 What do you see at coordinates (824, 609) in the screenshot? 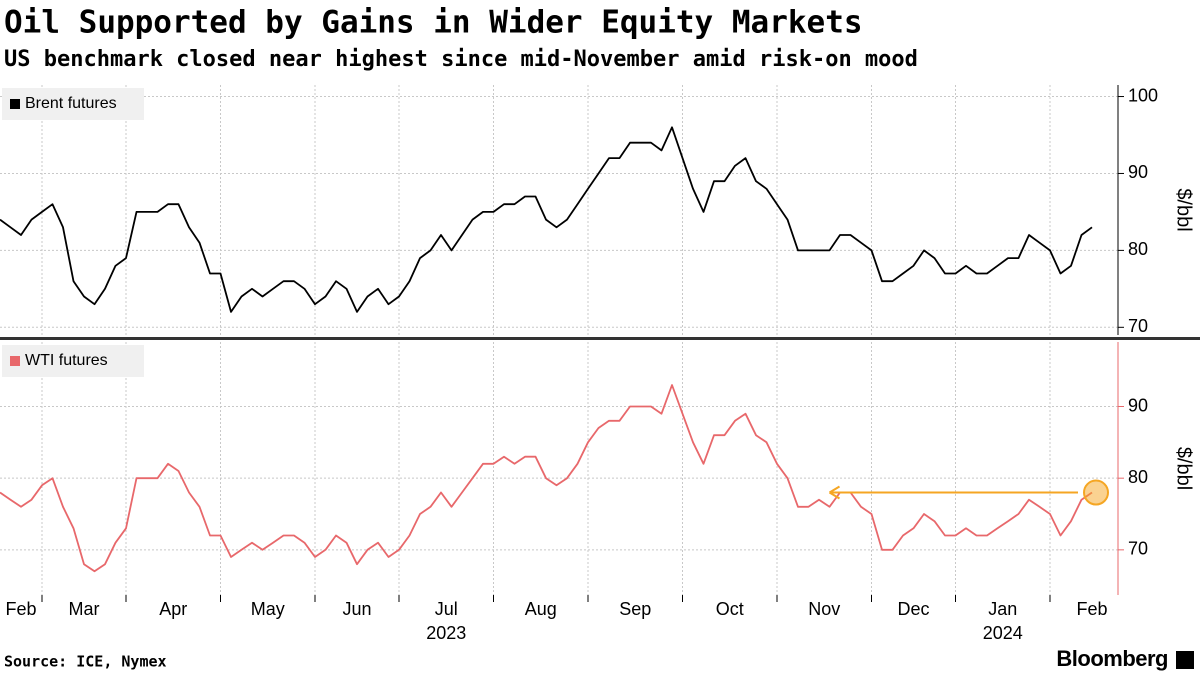
I see `x-tick-label: Nov` at bounding box center [824, 609].